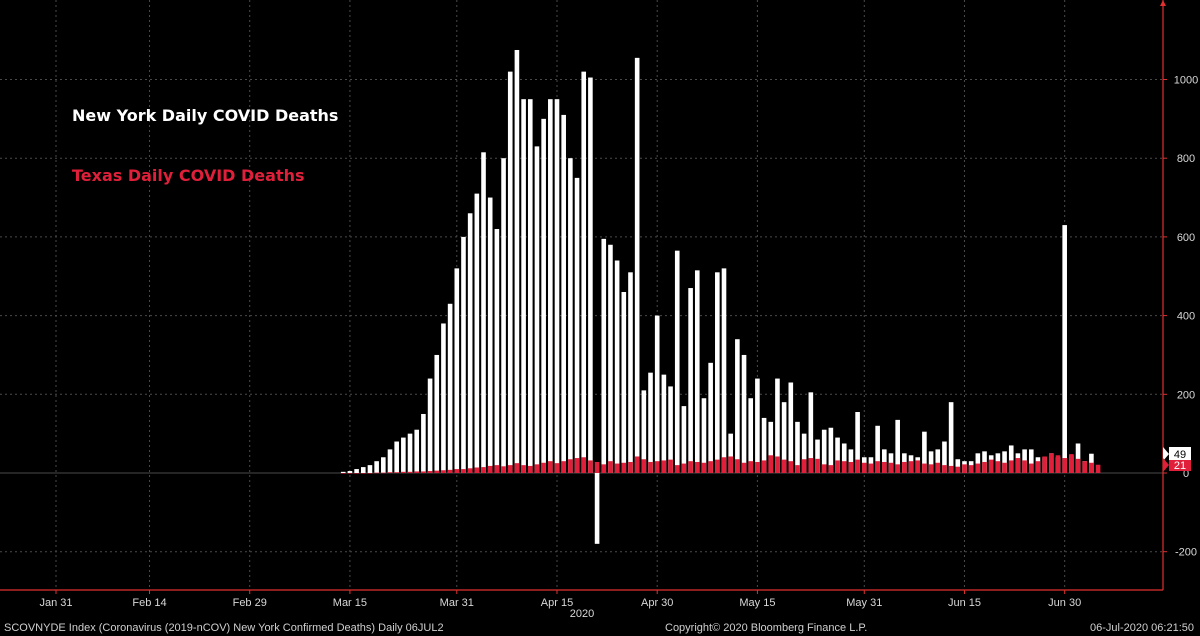 Image resolution: width=1200 pixels, height=636 pixels. Describe the element at coordinates (205, 115) in the screenshot. I see `legend-new-york: New York Daily COVID Deaths` at that location.